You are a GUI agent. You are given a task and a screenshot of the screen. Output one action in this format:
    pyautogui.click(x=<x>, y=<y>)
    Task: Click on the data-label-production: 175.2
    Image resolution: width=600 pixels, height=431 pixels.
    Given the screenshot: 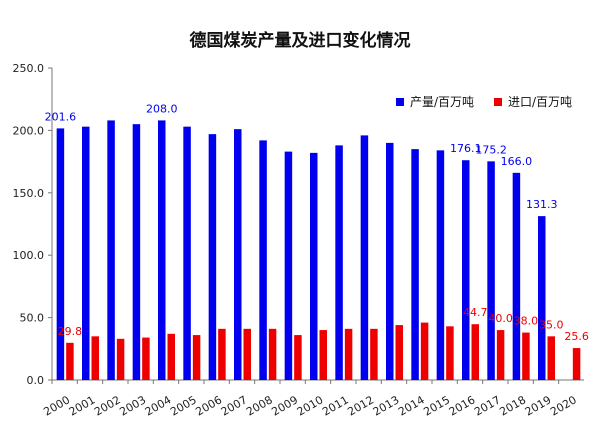 What is the action you would take?
    pyautogui.click(x=491, y=149)
    